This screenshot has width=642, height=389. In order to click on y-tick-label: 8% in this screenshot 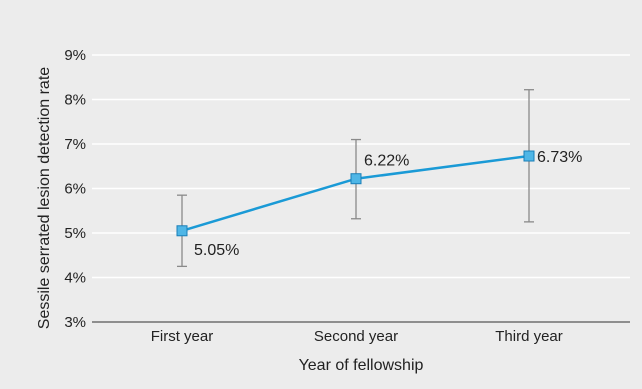, I will do `click(75, 100)`.